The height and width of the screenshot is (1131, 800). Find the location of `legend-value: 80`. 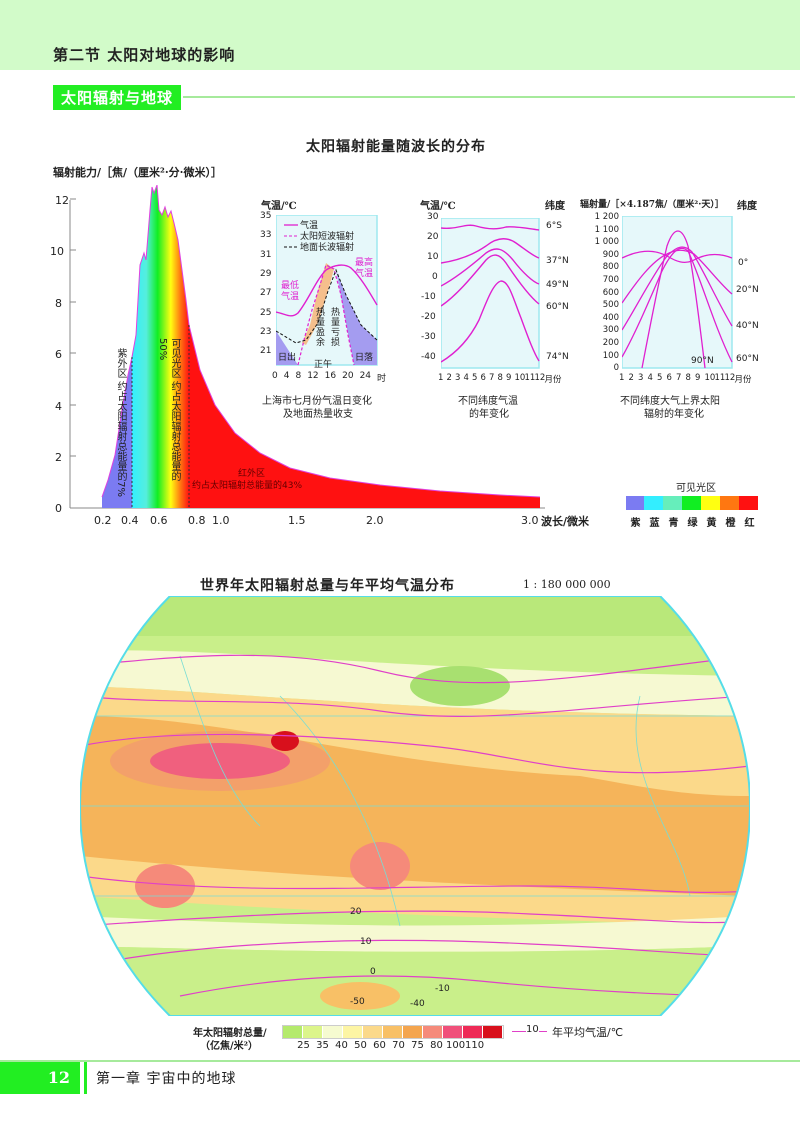

legend-value: 80 is located at coordinates (436, 1045).